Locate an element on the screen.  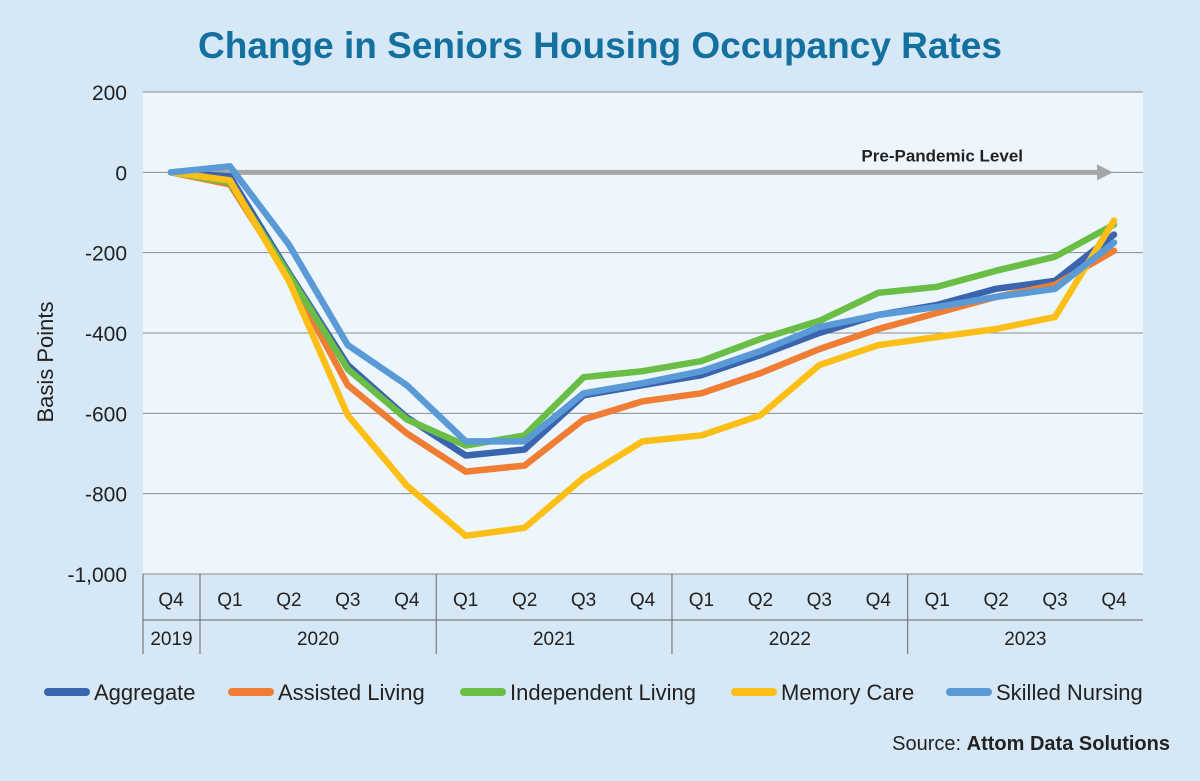
y-tick-label: -1,000 is located at coordinates (97, 575).